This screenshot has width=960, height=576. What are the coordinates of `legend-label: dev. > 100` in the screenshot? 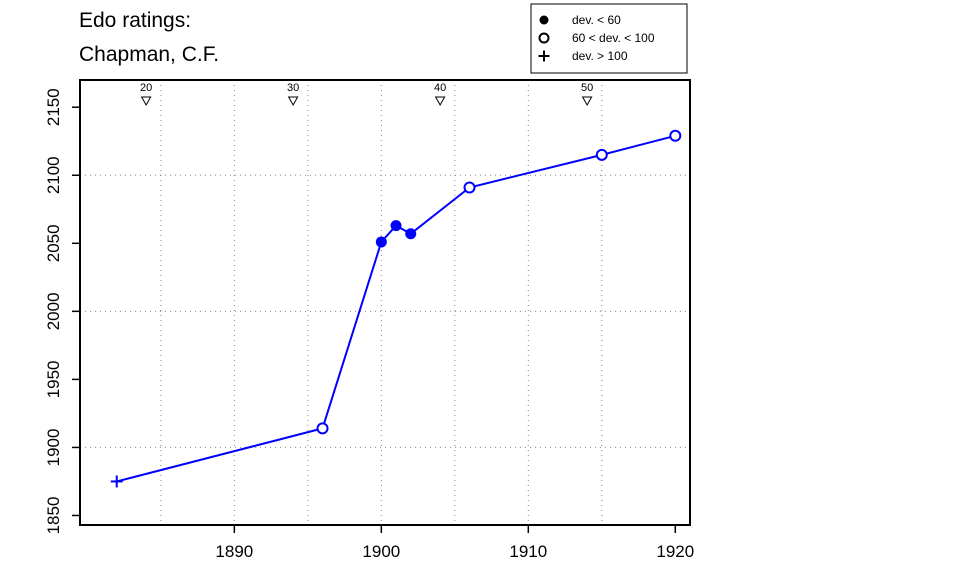 It's located at (600, 56).